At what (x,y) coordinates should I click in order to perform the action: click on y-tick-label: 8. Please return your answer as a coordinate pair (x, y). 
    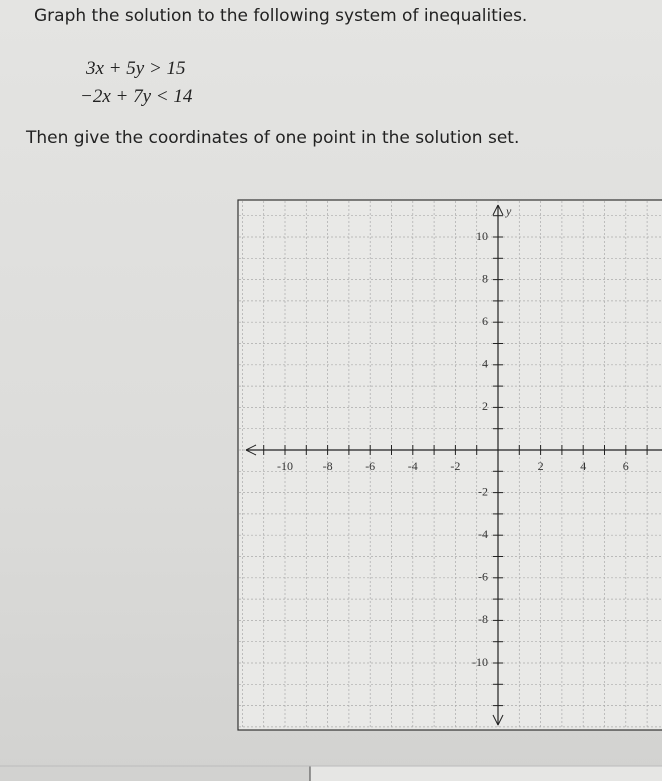
    Looking at the image, I should click on (485, 278).